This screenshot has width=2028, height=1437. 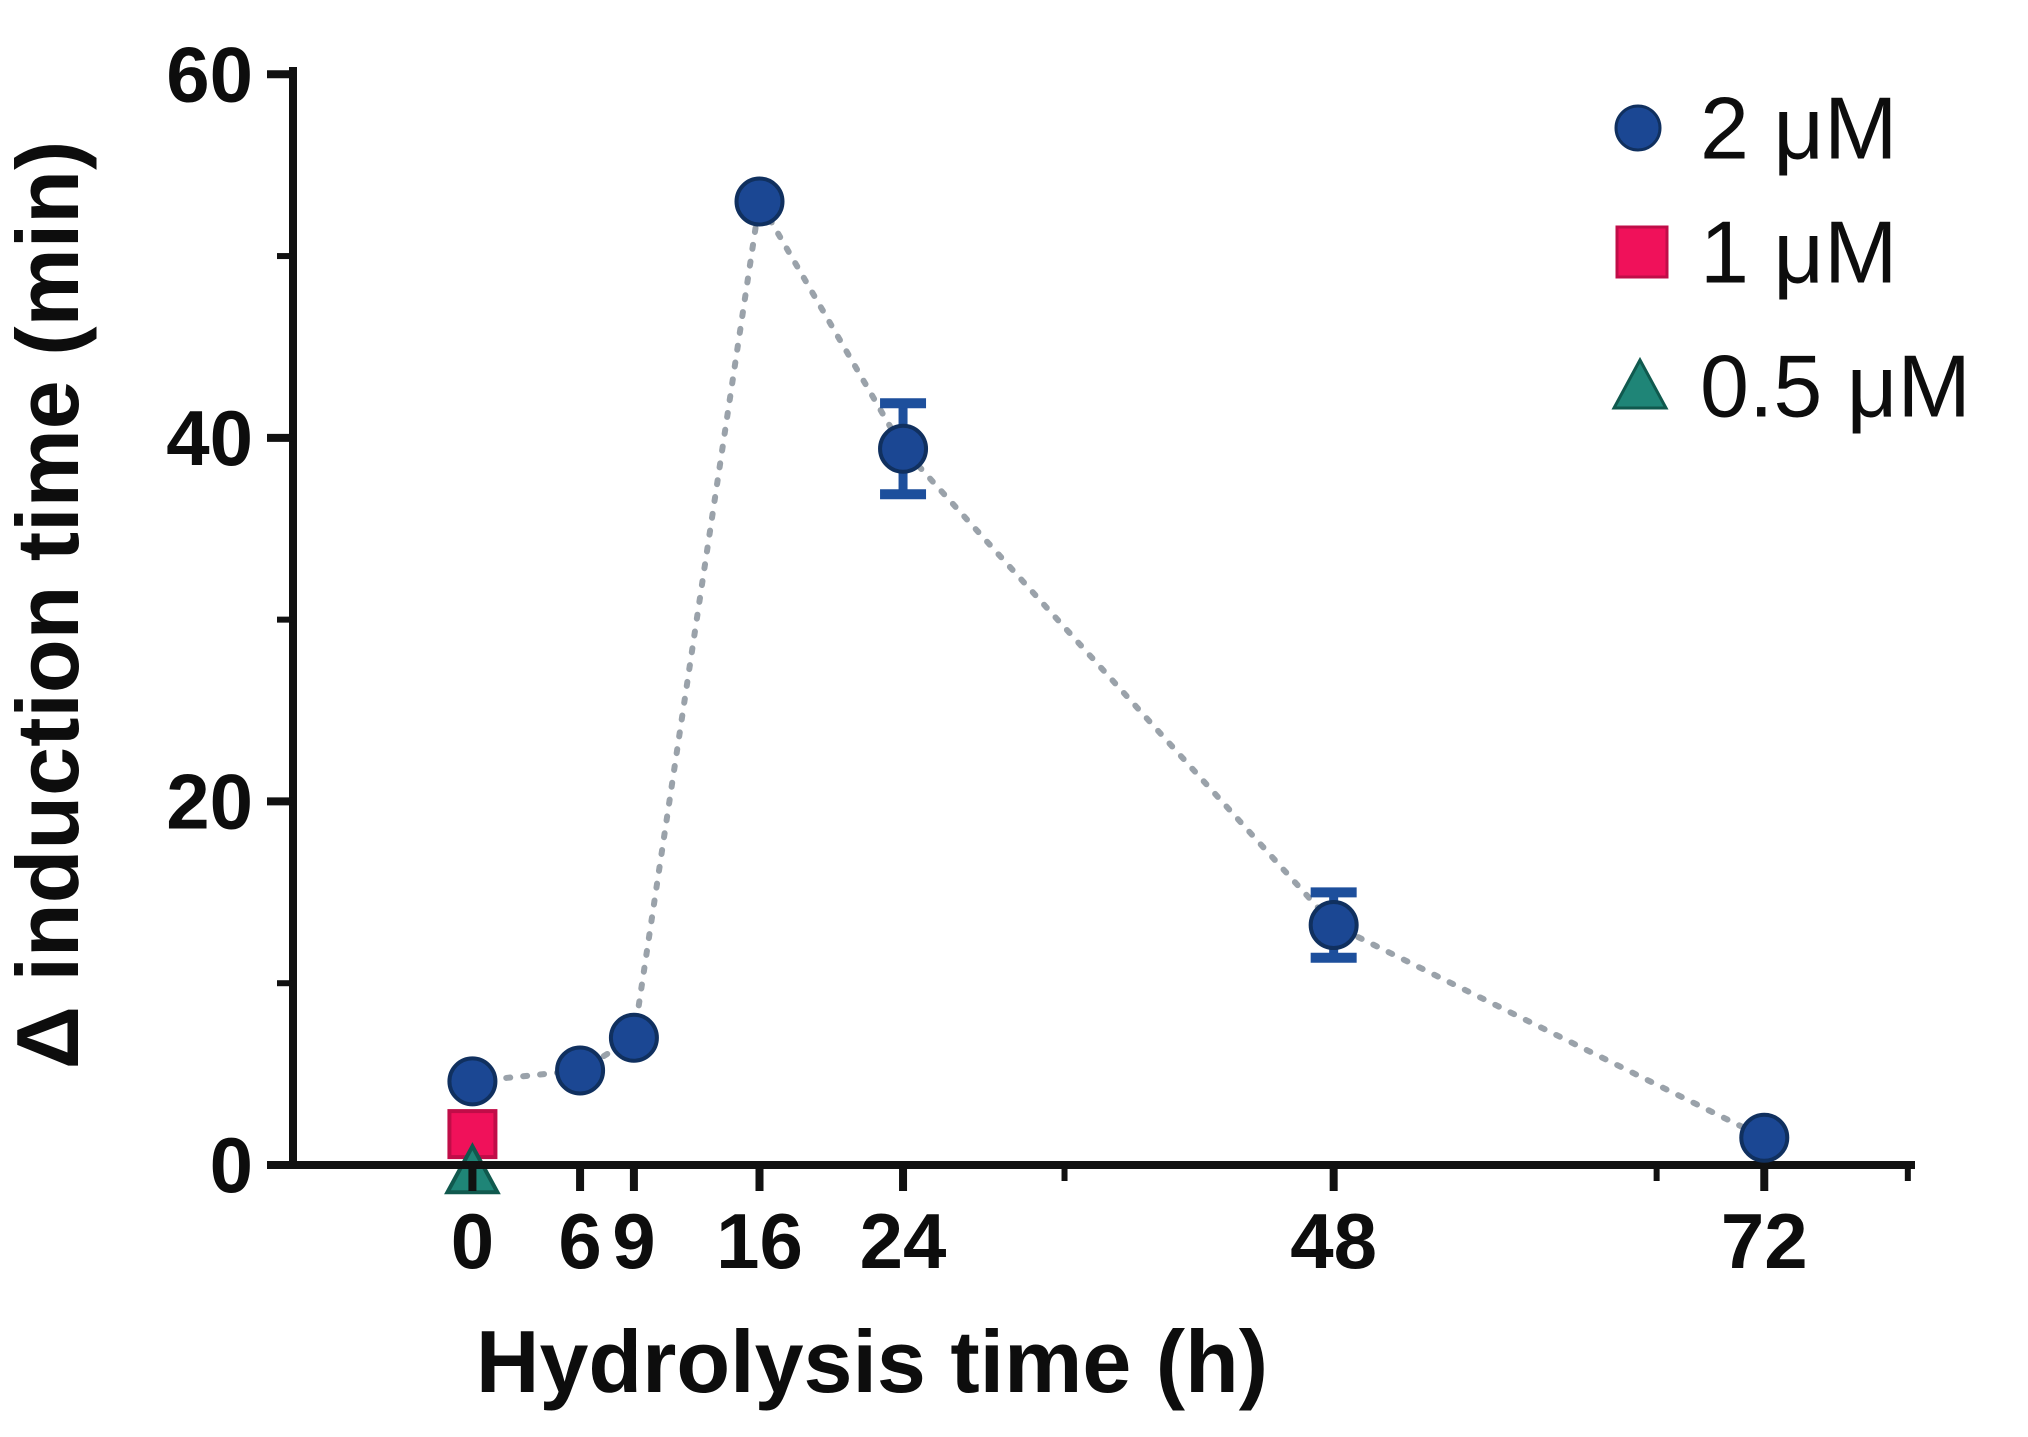 What do you see at coordinates (759, 1241) in the screenshot?
I see `x-tick-label: 16` at bounding box center [759, 1241].